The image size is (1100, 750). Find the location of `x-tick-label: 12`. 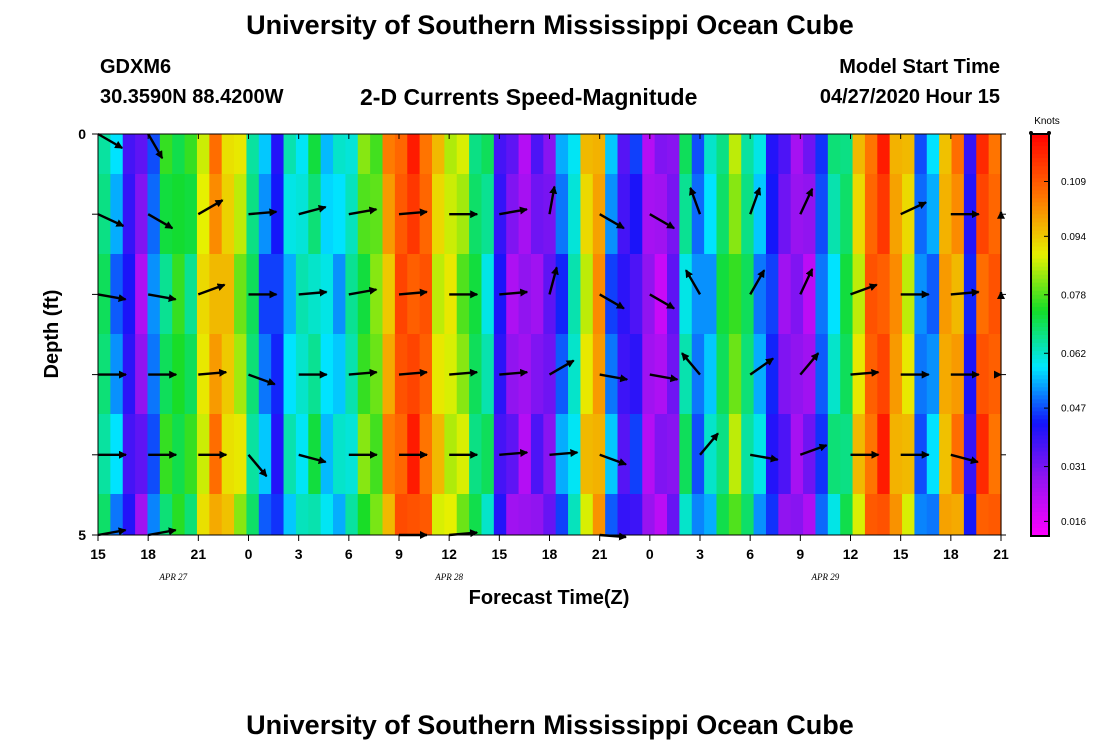

x-tick-label: 12 is located at coordinates (851, 554).